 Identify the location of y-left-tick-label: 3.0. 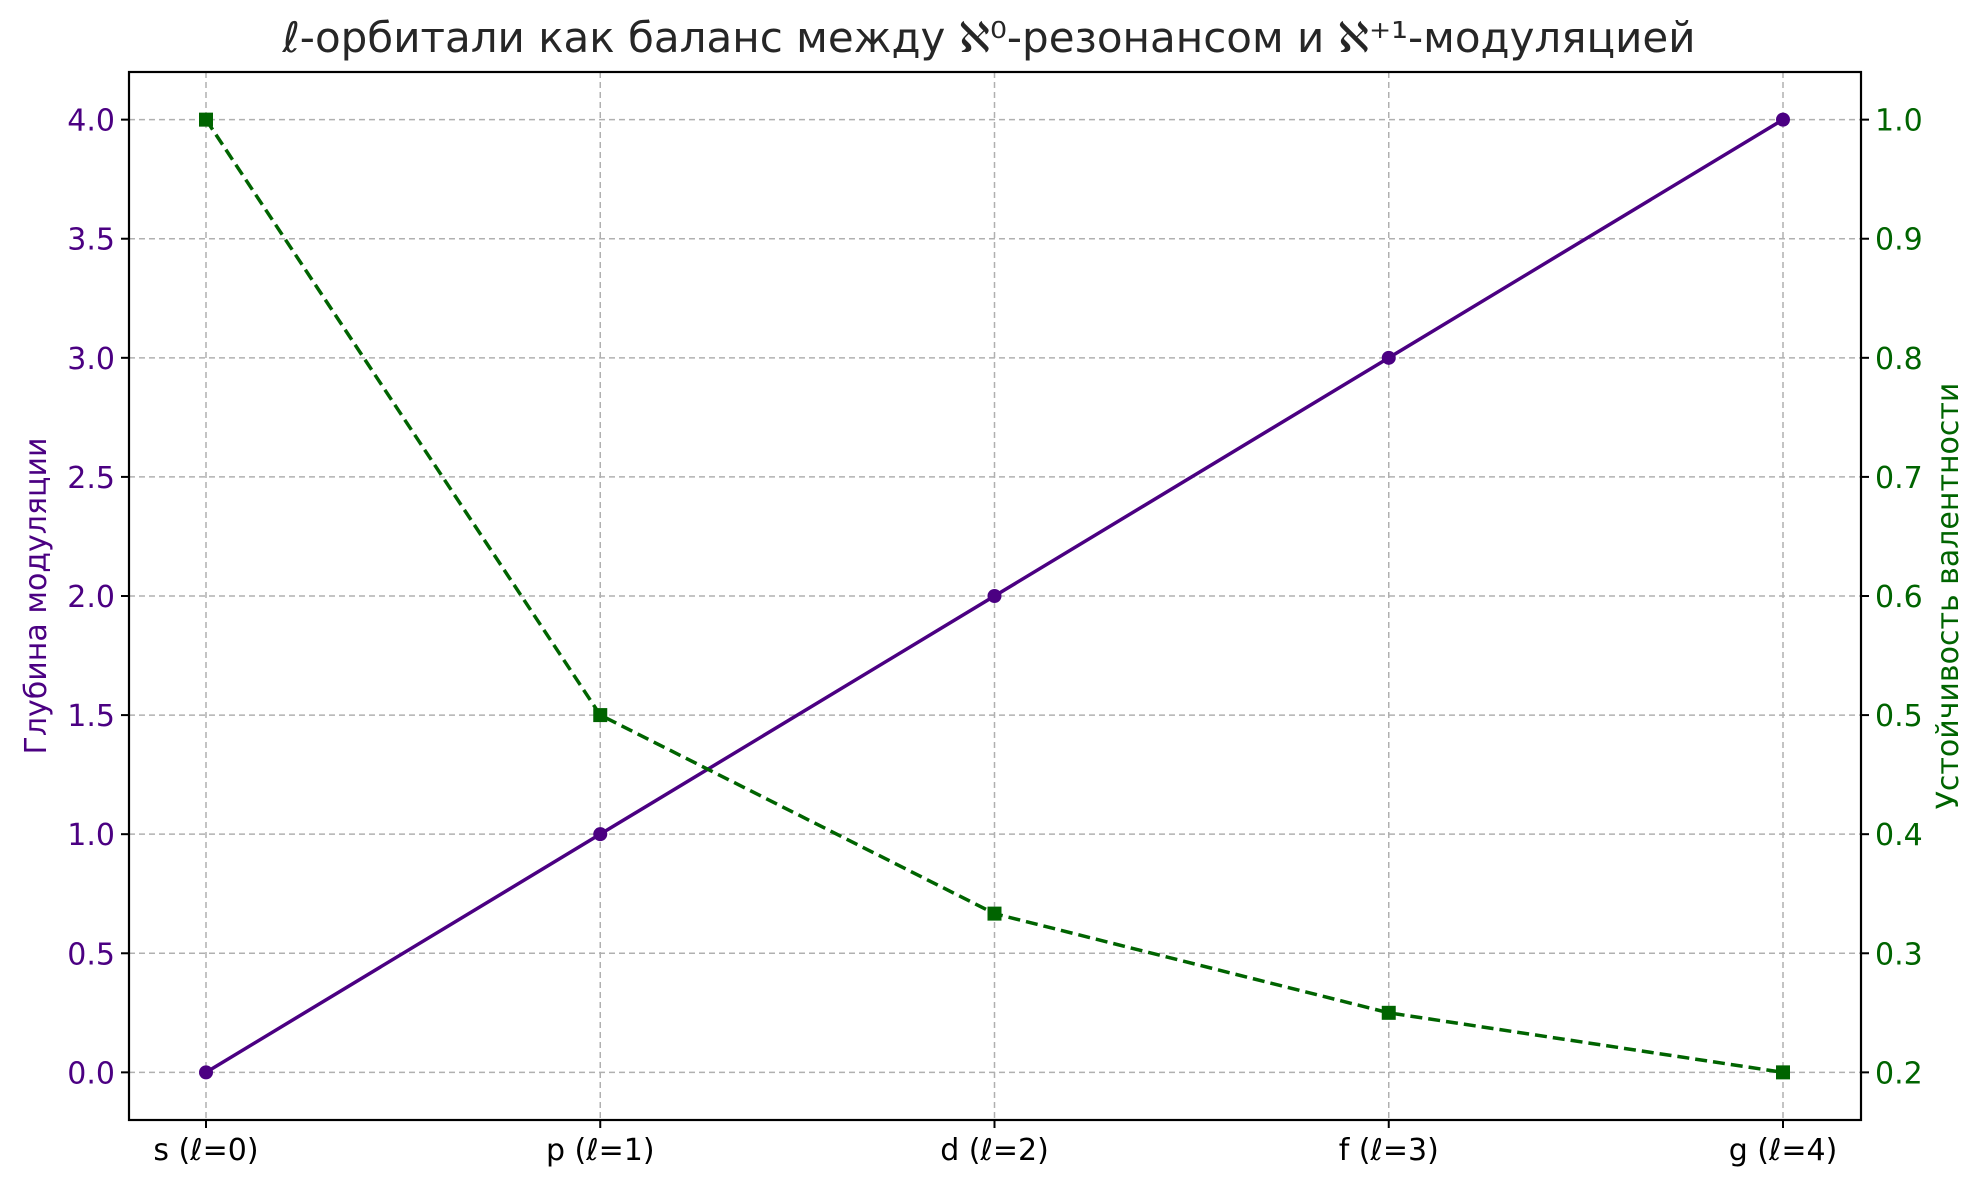
(91, 359).